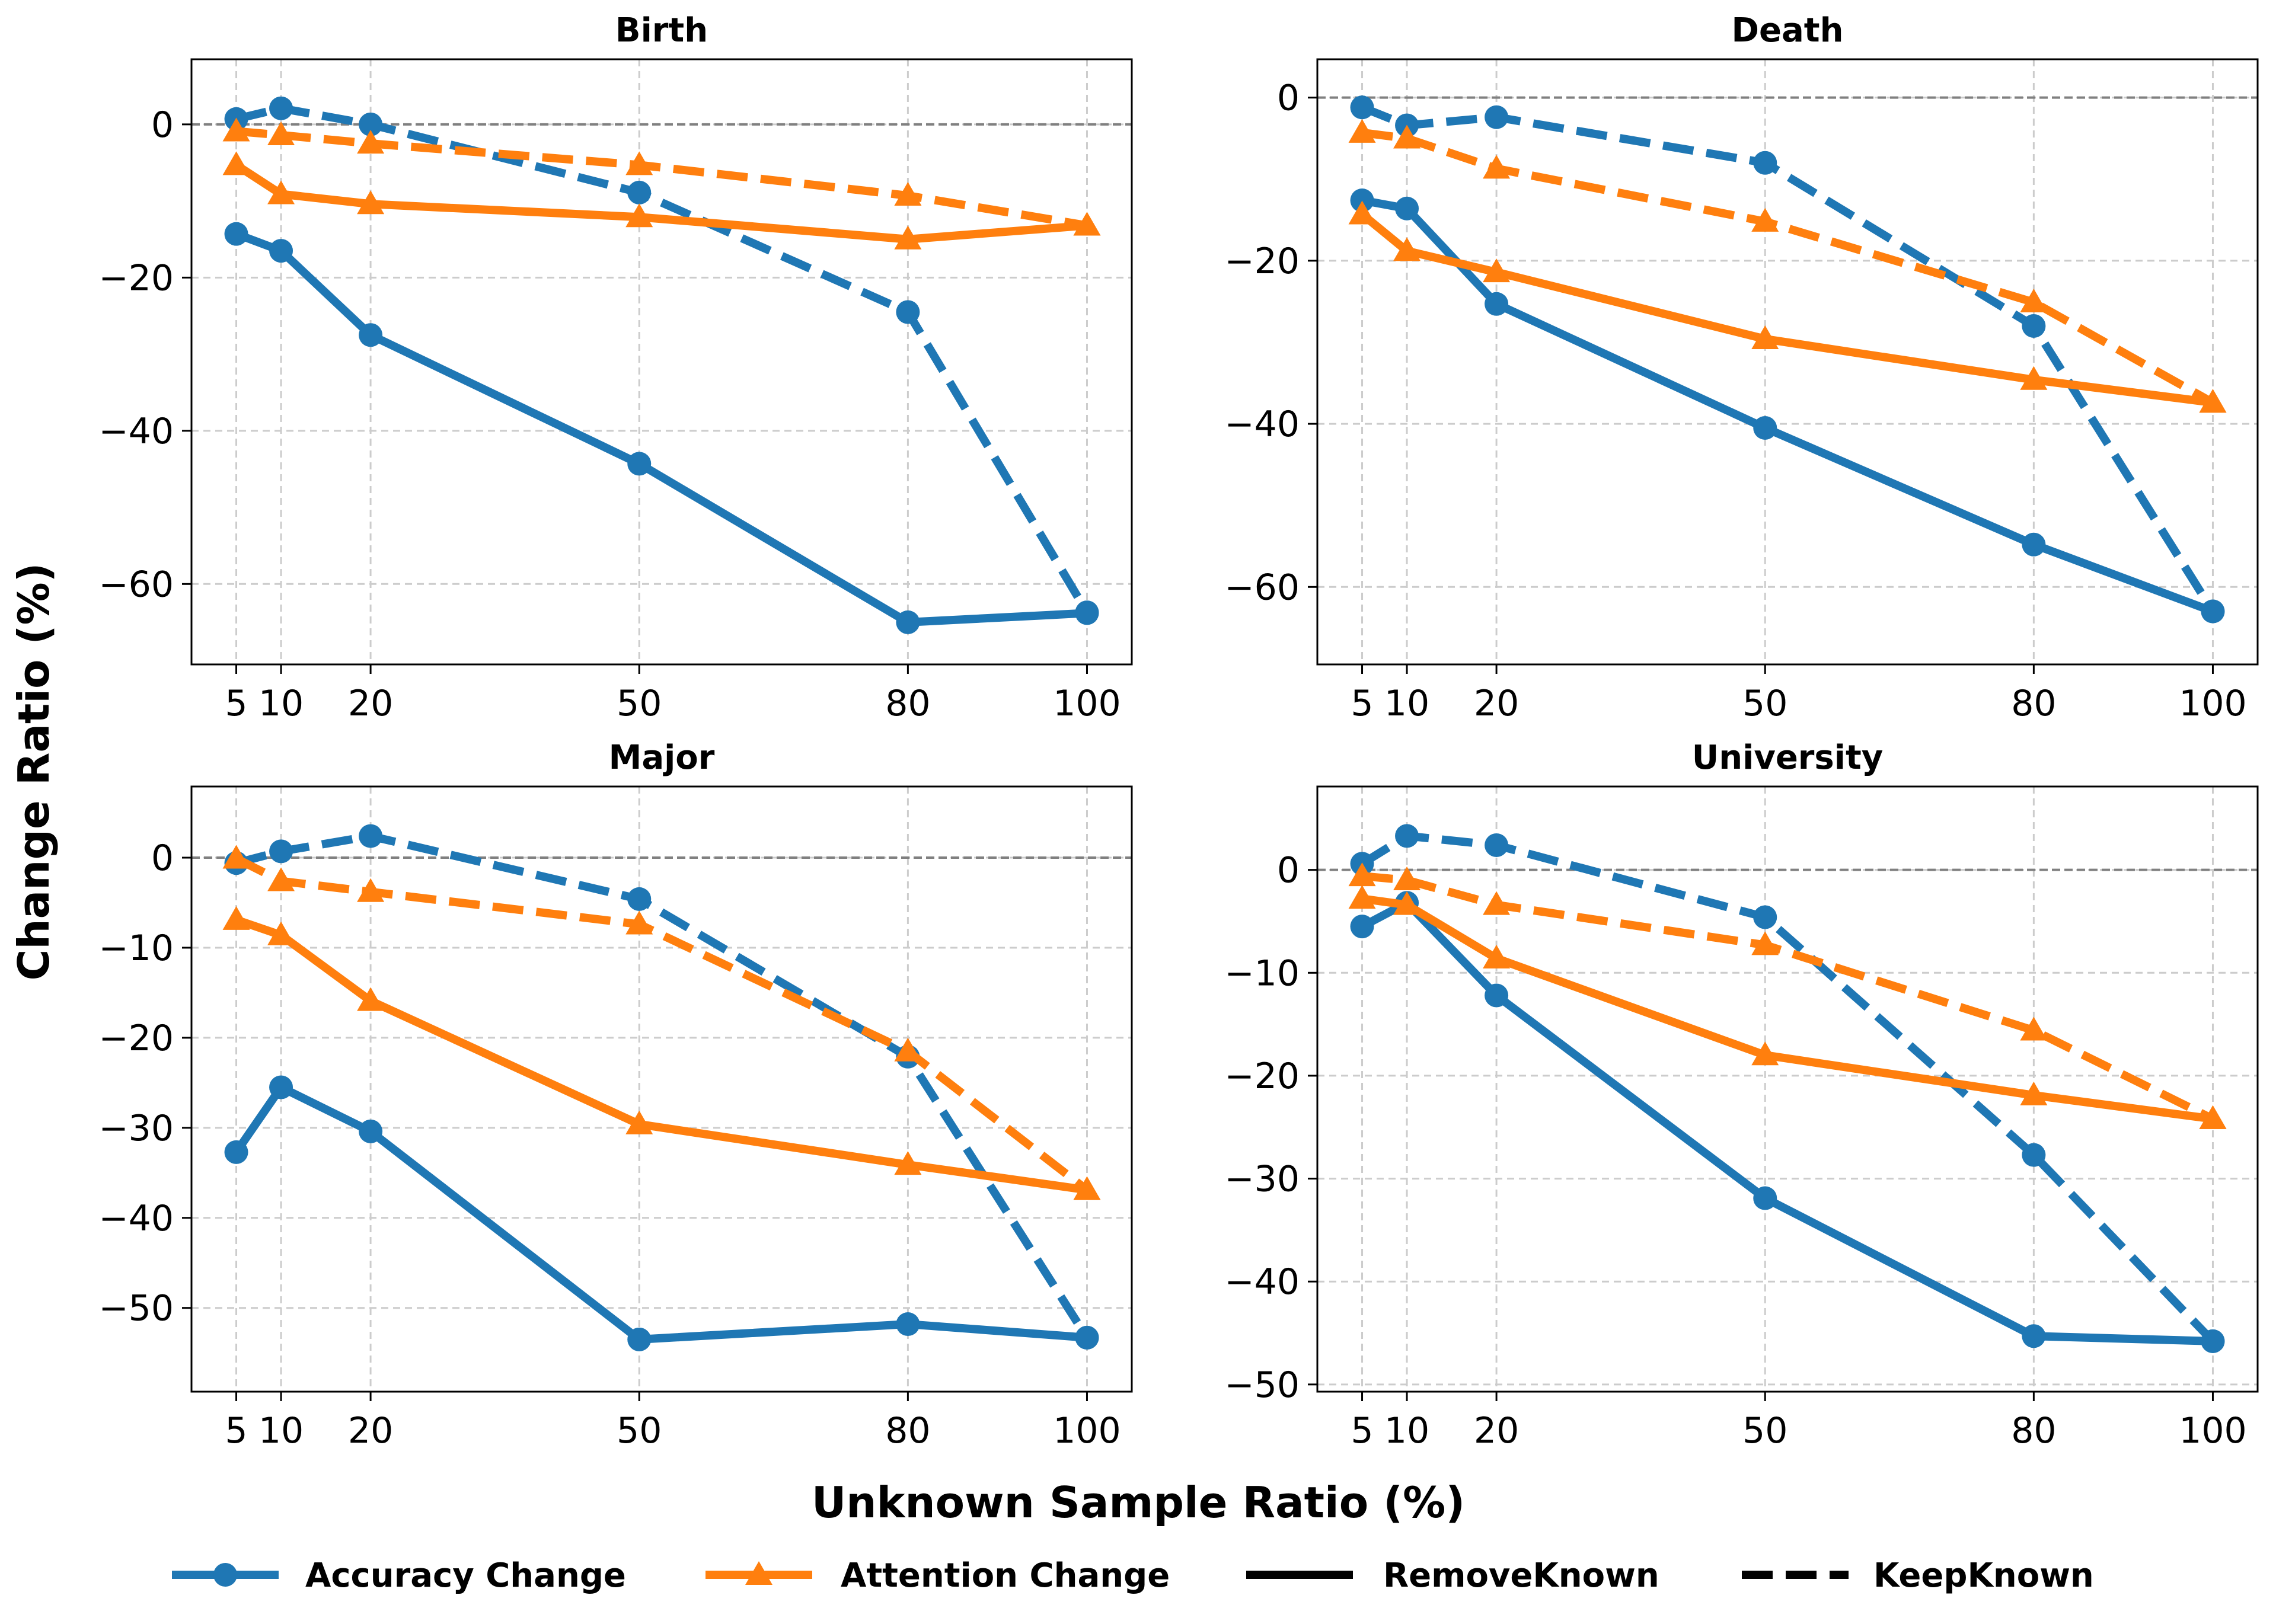  Describe the element at coordinates (759, 1573) in the screenshot. I see `legend-attention-triangle-marker-icon` at that location.